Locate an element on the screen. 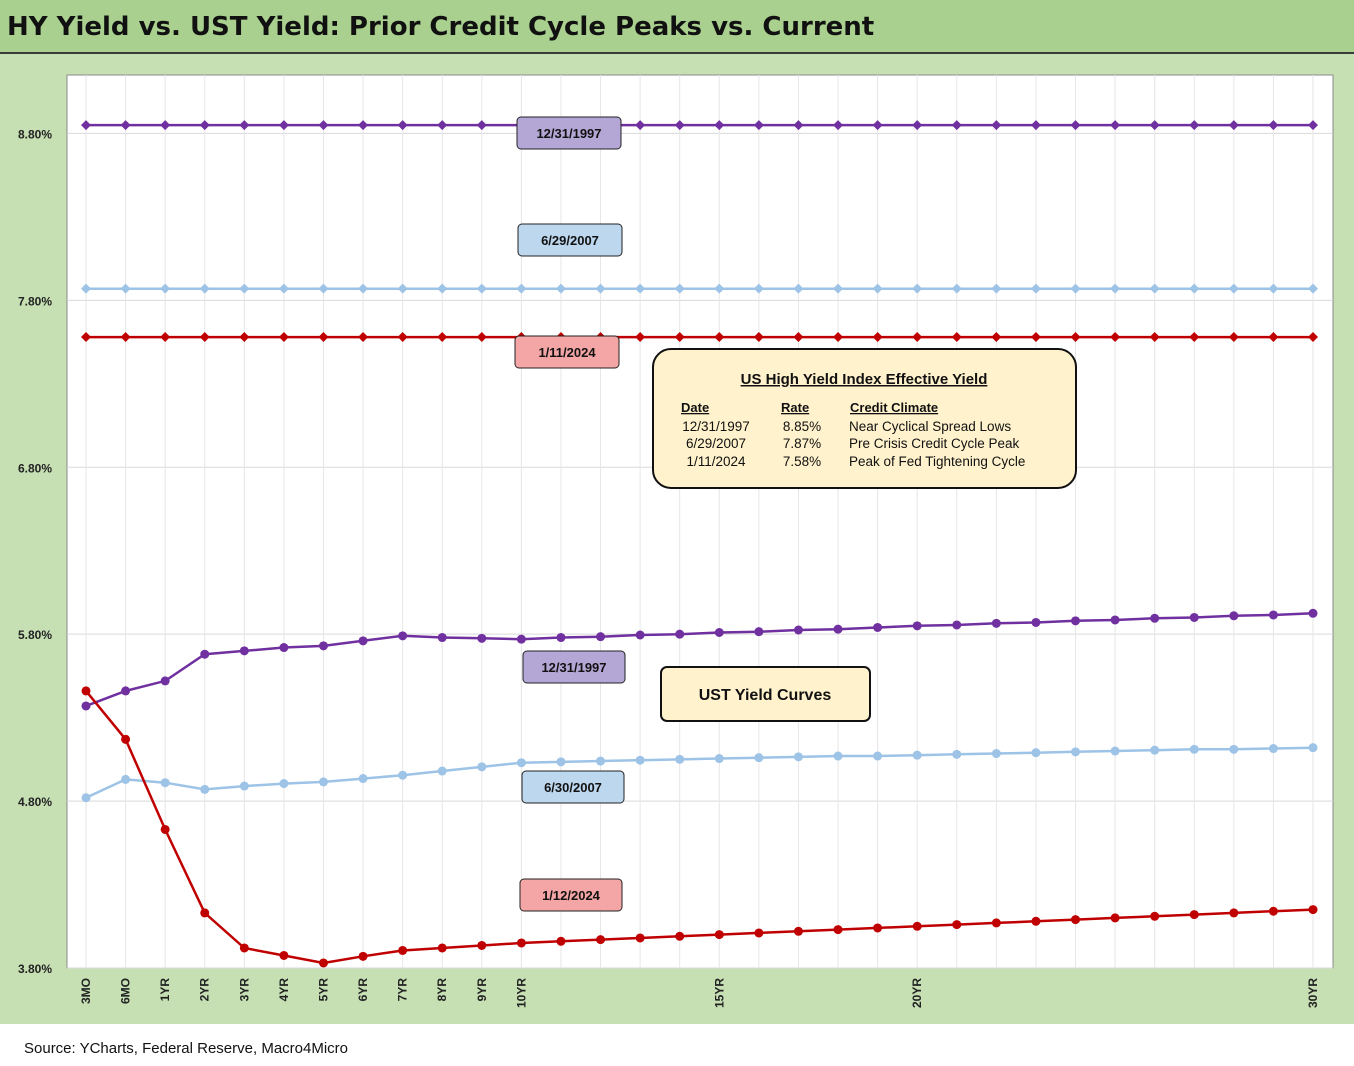 This screenshot has height=1066, width=1354. y-tick-label: 8.80% is located at coordinates (35, 134).